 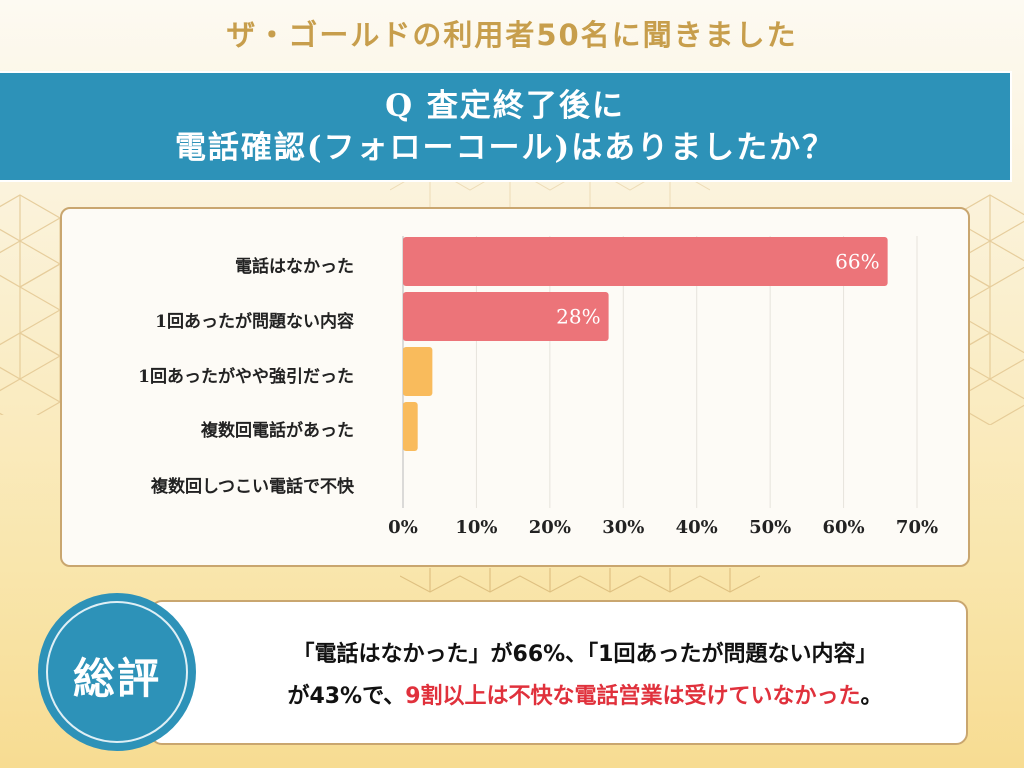 I want to click on summary-line-2: が43%で、9割以上は不快な電話営業は受けていなかった。, so click(x=585, y=694).